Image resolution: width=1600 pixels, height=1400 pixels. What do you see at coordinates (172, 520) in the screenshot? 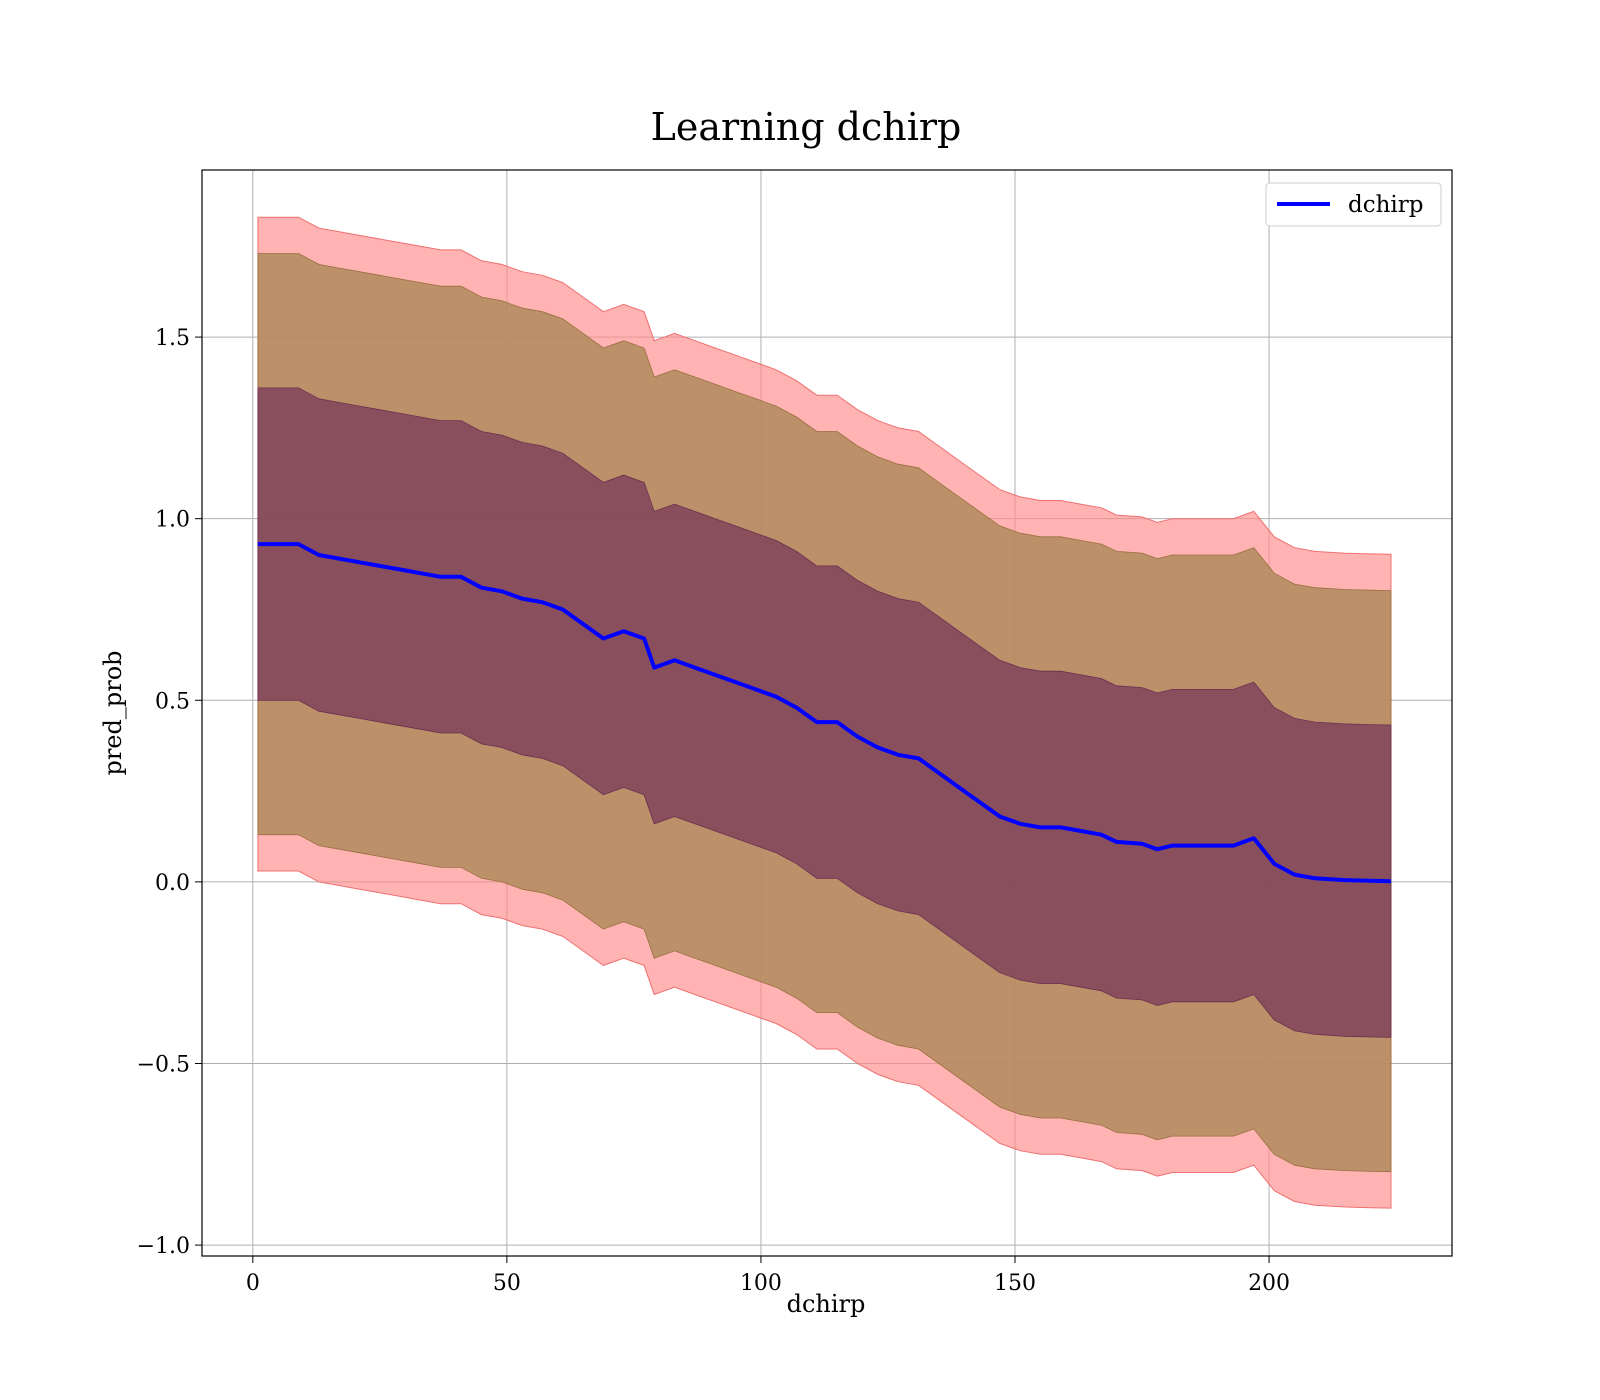
I see `y-tick-label: 1.0` at bounding box center [172, 520].